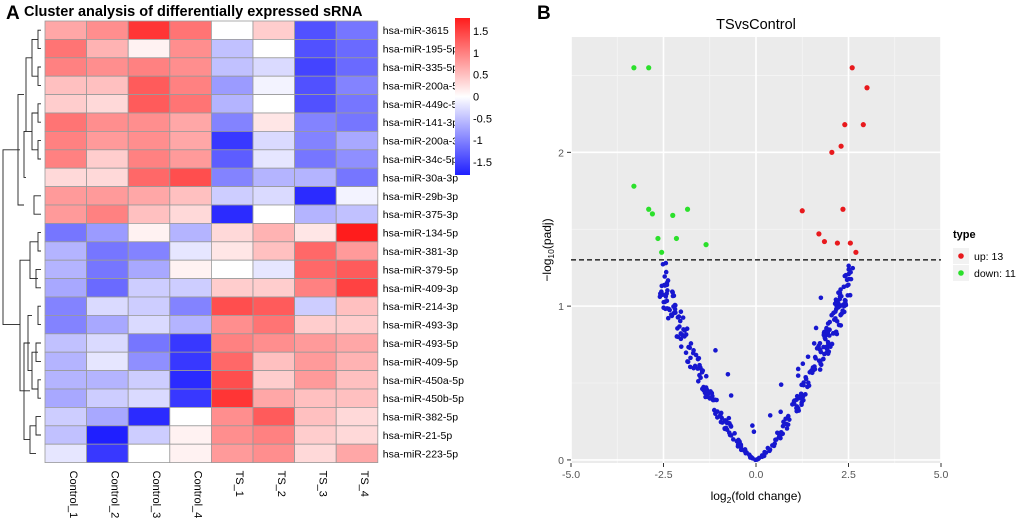 This screenshot has width=1024, height=521. I want to click on colorbar-tick: -1, so click(478, 141).